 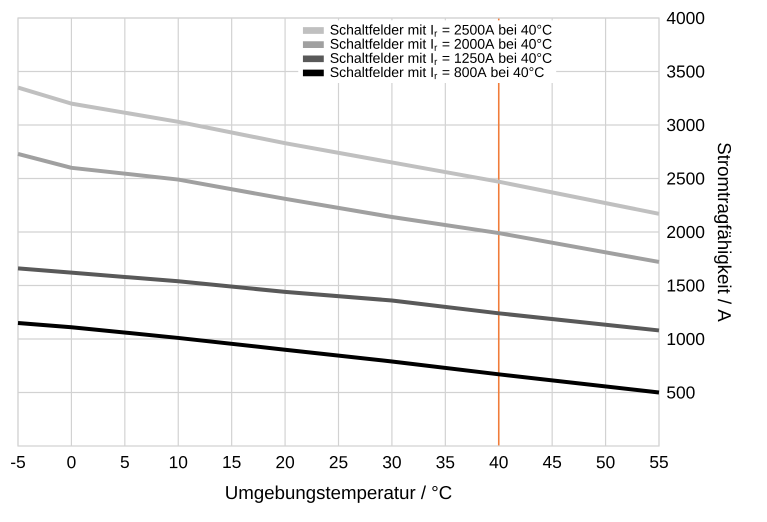 What do you see at coordinates (339, 494) in the screenshot?
I see `x-axis-title: Umgebungstemperatur / °C` at bounding box center [339, 494].